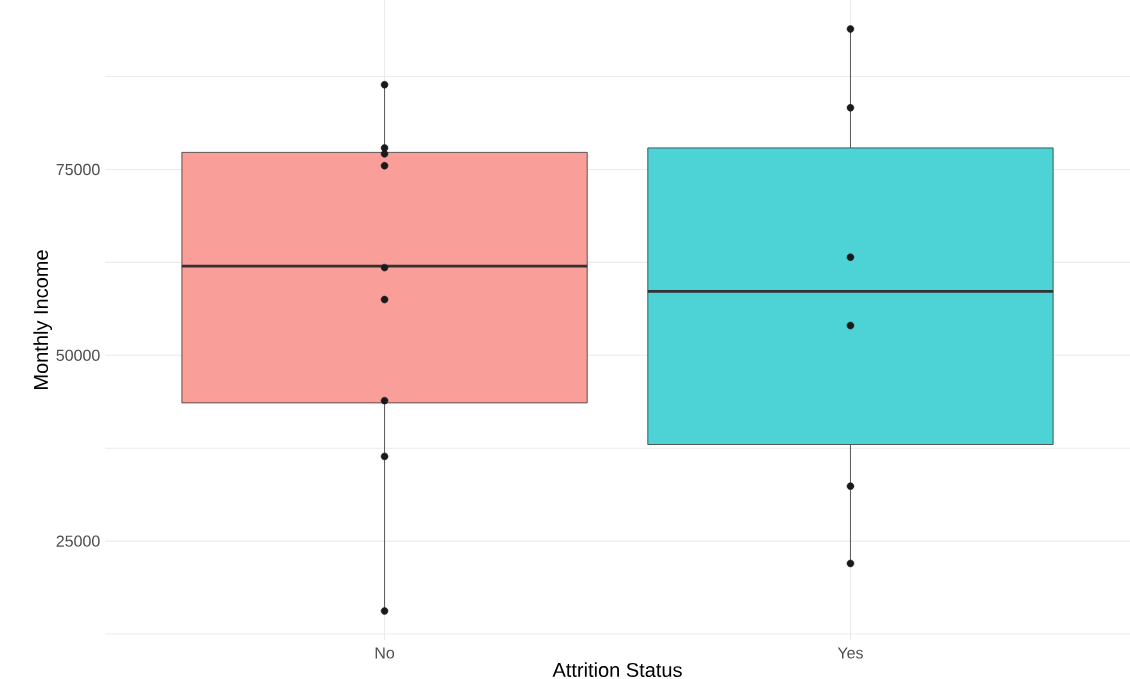 Image resolution: width=1130 pixels, height=679 pixels. Describe the element at coordinates (78, 541) in the screenshot. I see `y-tick-label: 25000` at that location.